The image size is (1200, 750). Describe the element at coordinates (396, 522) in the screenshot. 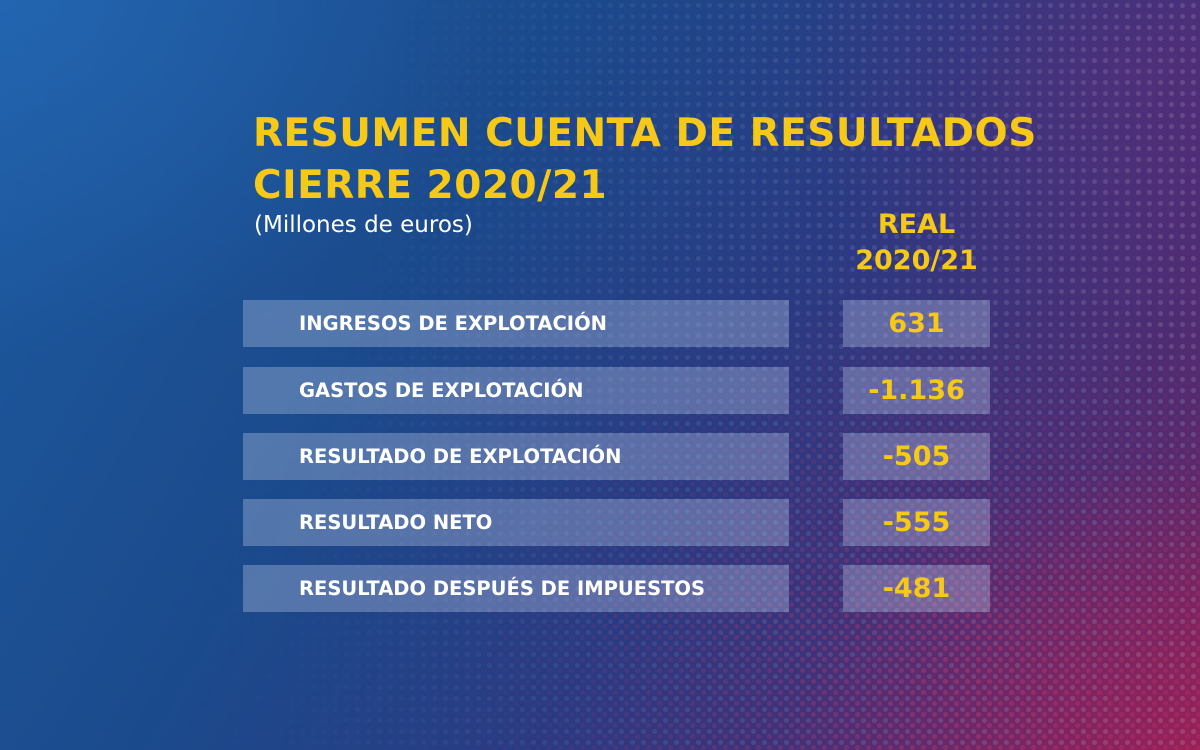

I see `row-label: RESULTADO NETO` at that location.